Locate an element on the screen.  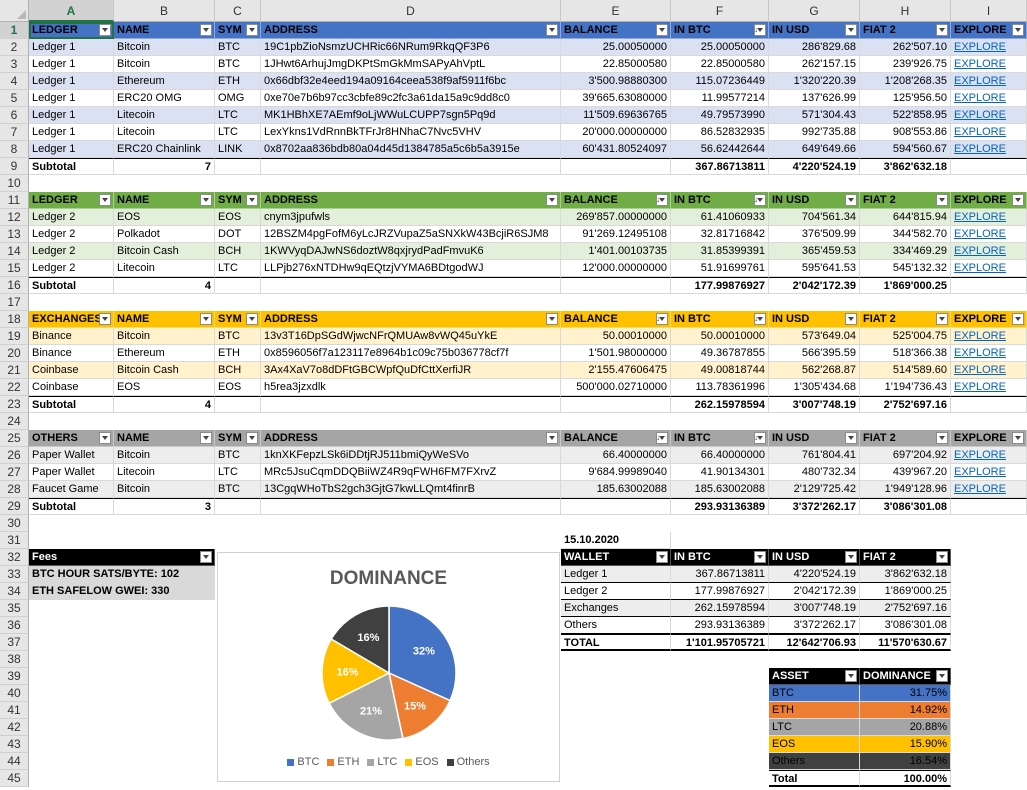
header-cell-ledger2-4: BALANCE is located at coordinates (616, 200).